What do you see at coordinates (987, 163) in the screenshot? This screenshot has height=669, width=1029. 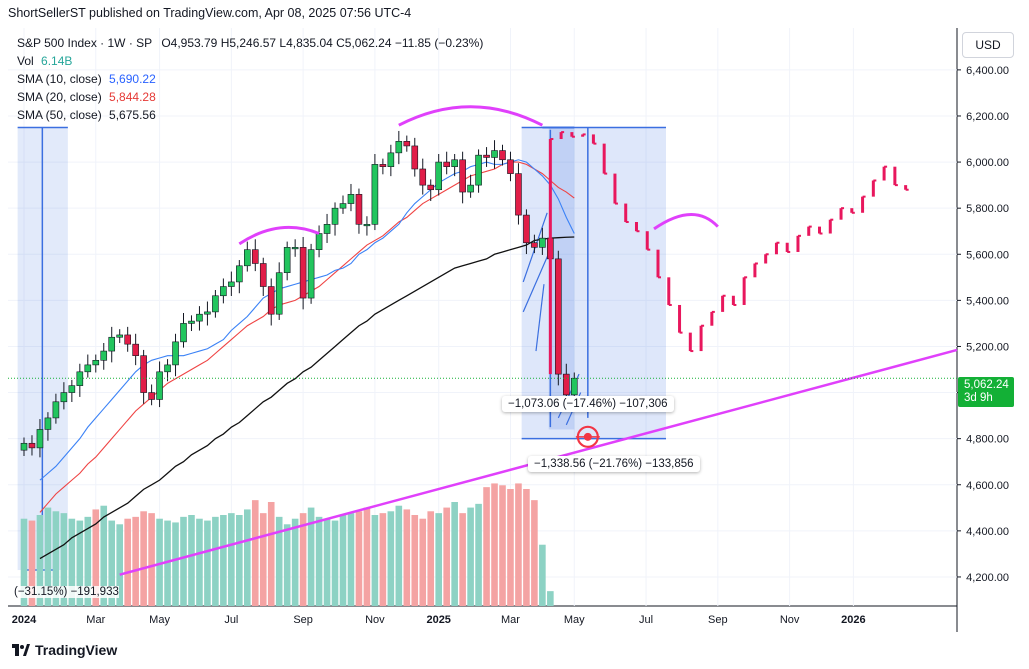 I see `y-tick-label: 6,000.00` at bounding box center [987, 163].